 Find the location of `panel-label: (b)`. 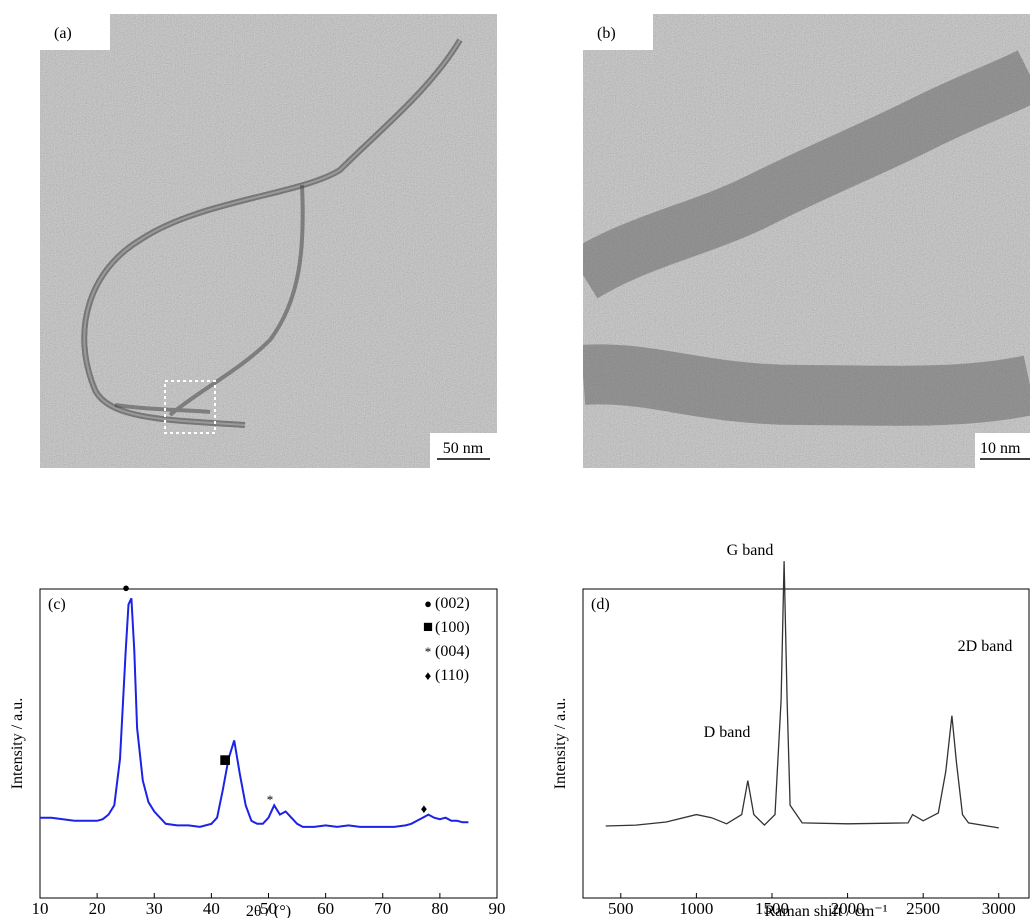

panel-label: (b) is located at coordinates (606, 33).